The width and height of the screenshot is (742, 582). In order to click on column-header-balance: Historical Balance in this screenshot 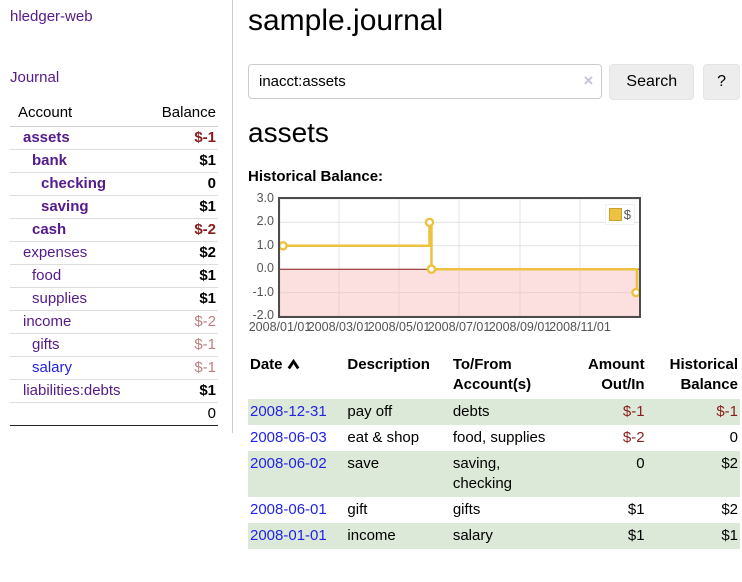, I will do `click(703, 374)`.